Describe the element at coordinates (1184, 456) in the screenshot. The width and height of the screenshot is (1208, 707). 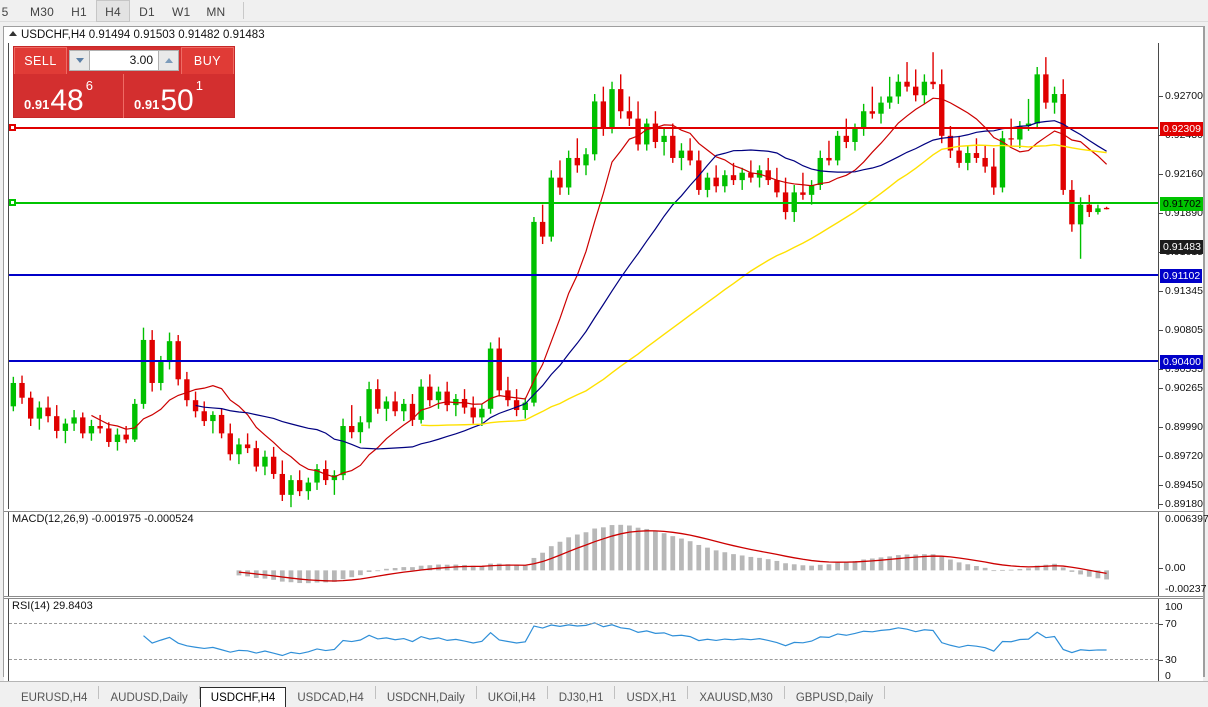
I see `price-tick-10: 0.89720` at that location.